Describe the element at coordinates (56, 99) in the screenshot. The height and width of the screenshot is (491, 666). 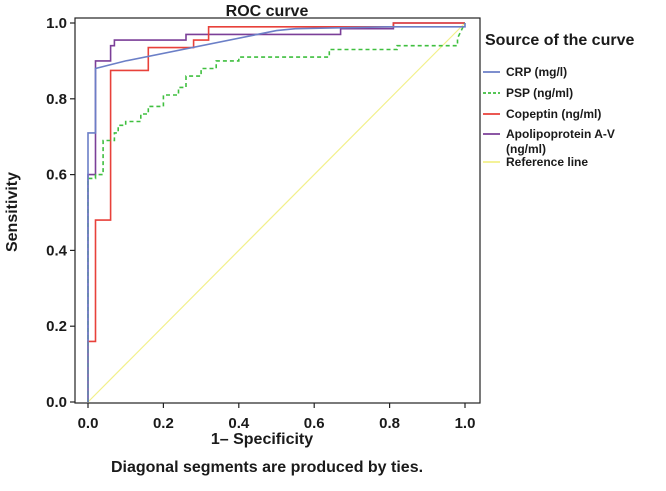
I see `y-tick-label: 0.8` at that location.